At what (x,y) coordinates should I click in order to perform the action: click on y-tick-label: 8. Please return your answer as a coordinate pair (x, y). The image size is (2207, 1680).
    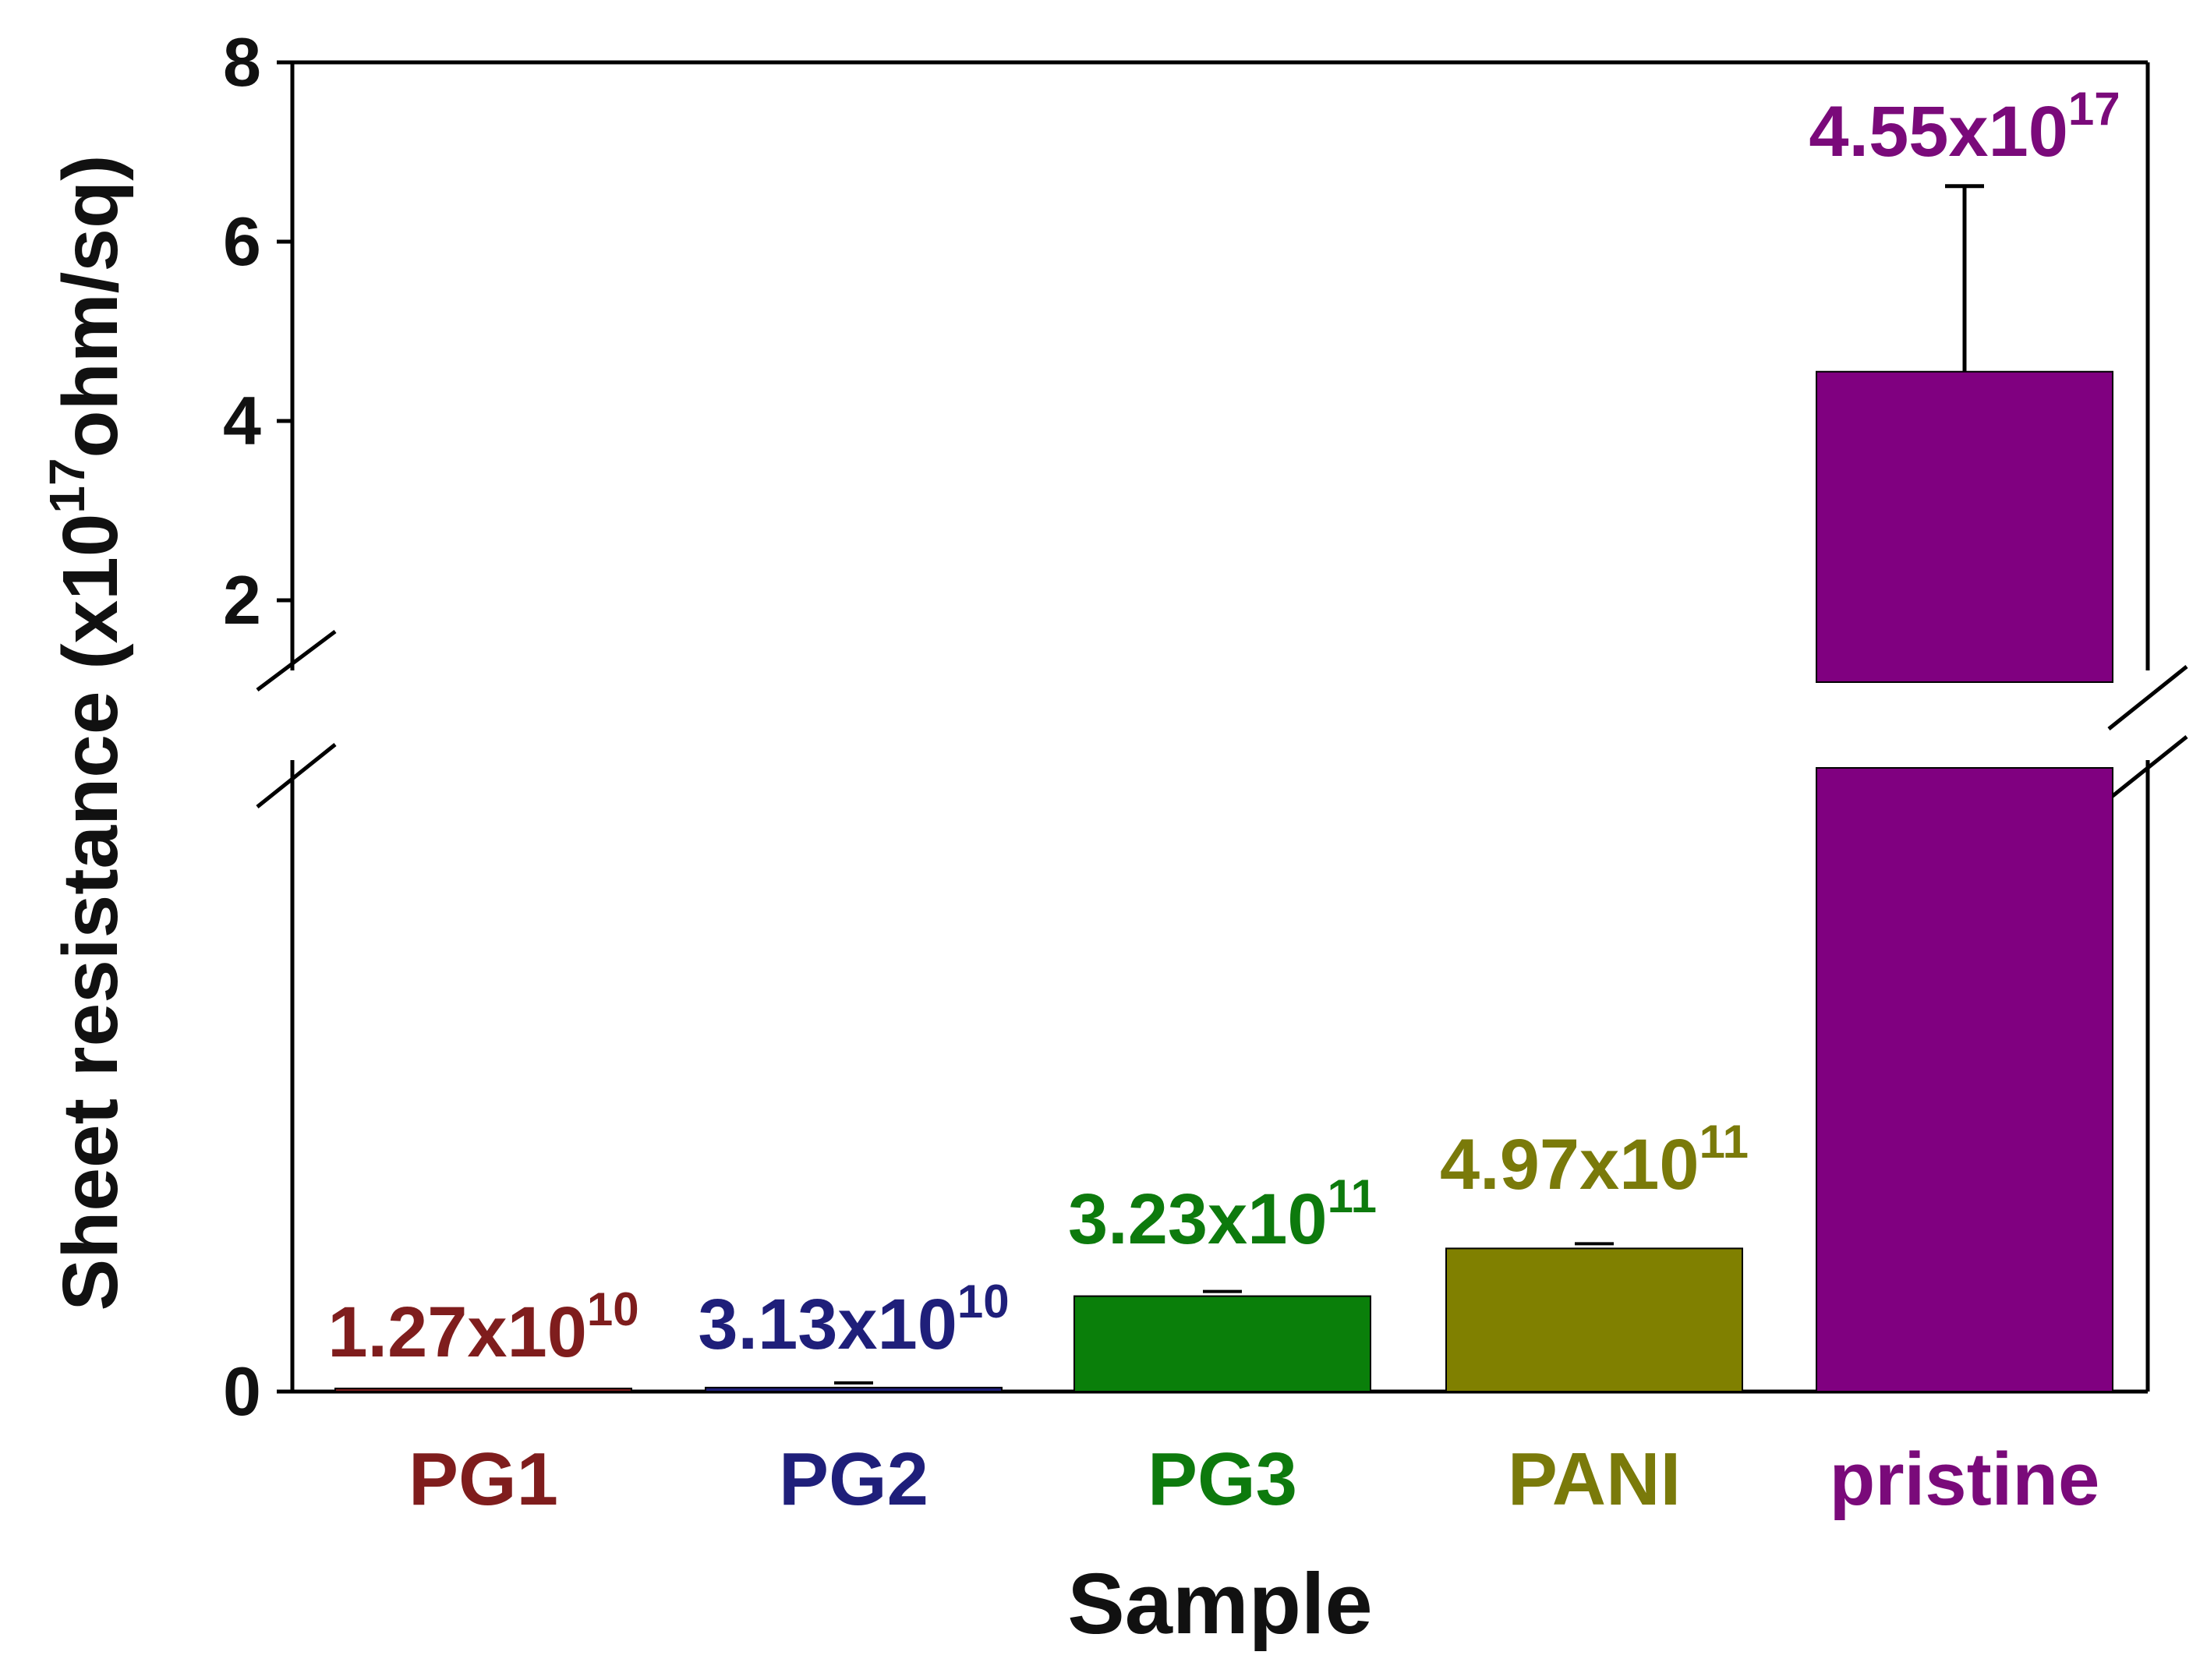
    Looking at the image, I should click on (242, 62).